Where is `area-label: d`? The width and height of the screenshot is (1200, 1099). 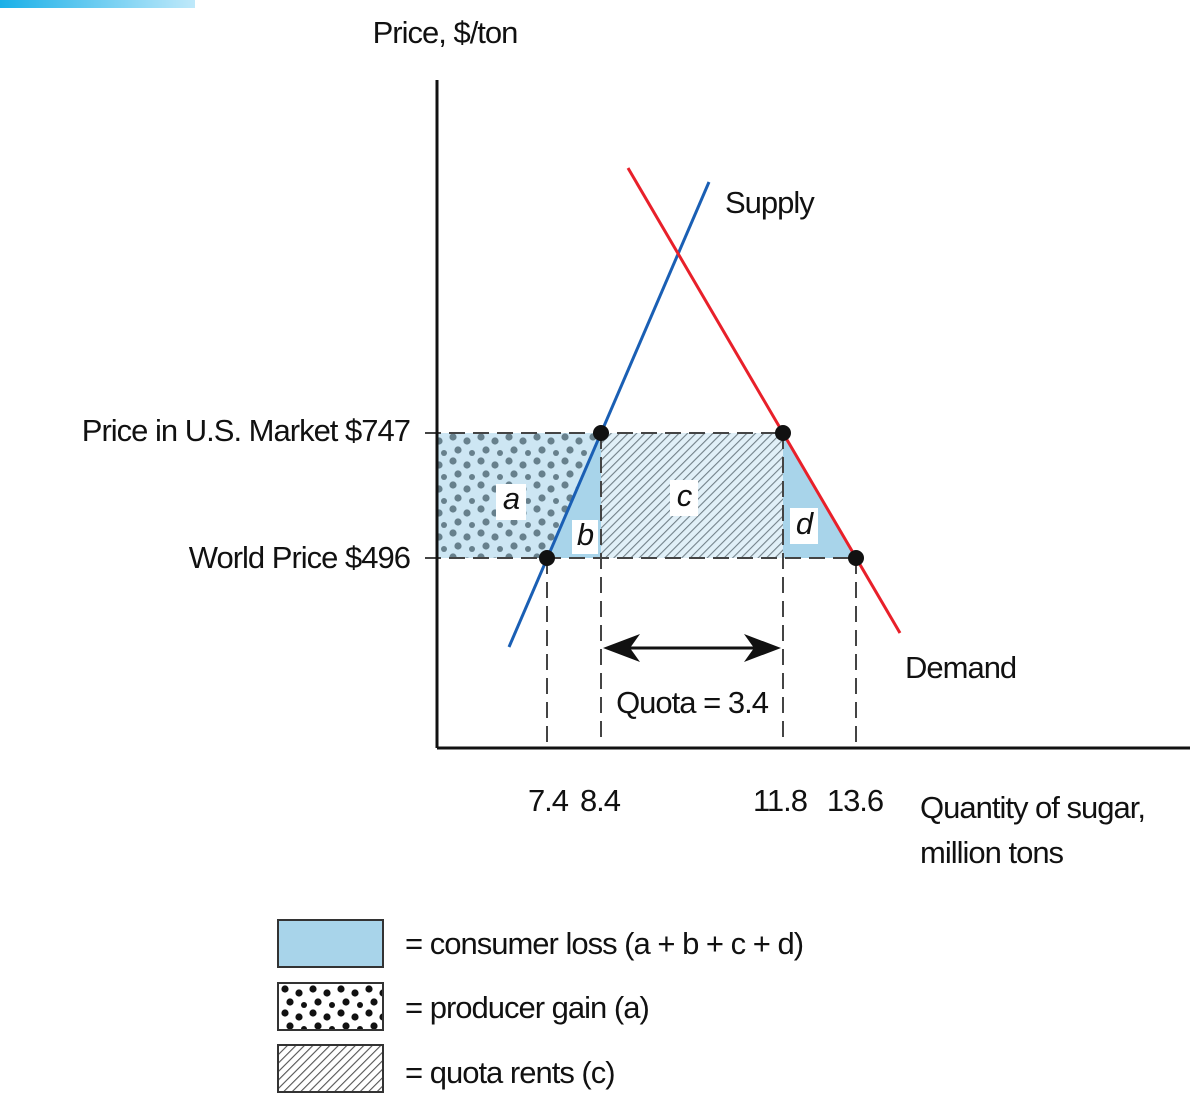 area-label: d is located at coordinates (805, 523).